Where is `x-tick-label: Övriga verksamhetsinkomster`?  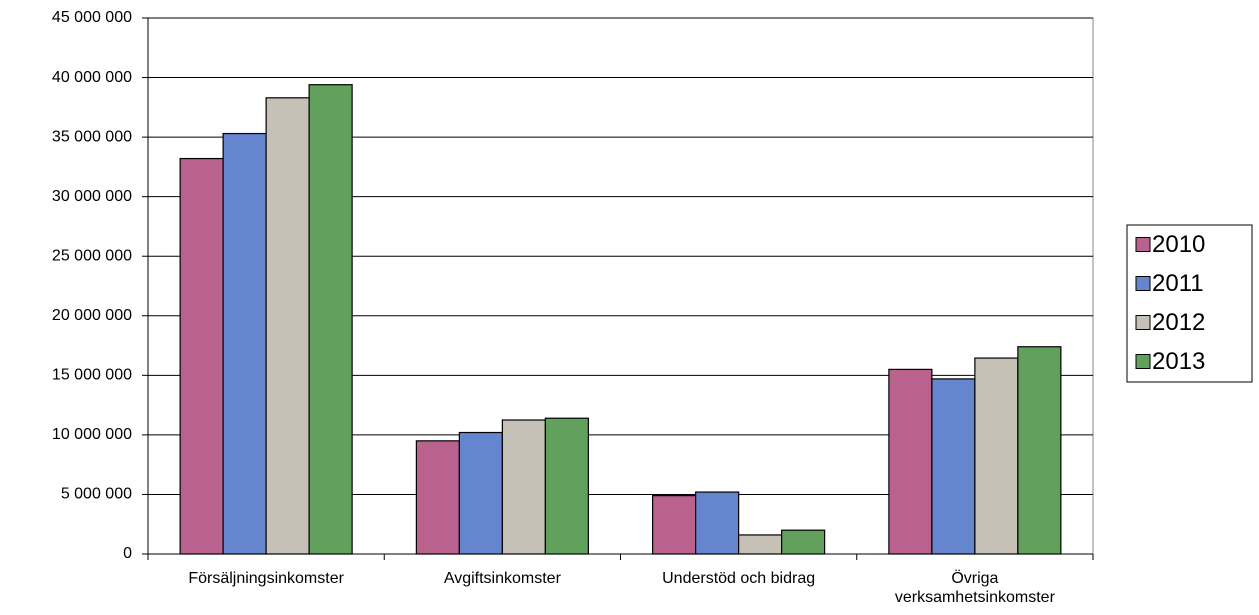
x-tick-label: Övriga verksamhetsinkomster is located at coordinates (975, 587).